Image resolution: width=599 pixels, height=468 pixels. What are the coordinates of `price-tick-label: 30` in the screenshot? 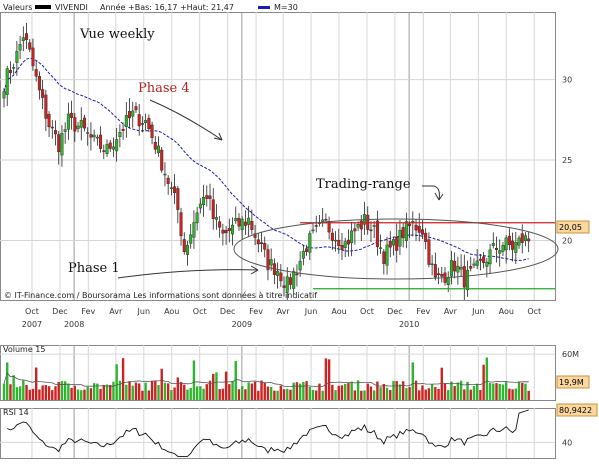 It's located at (567, 80).